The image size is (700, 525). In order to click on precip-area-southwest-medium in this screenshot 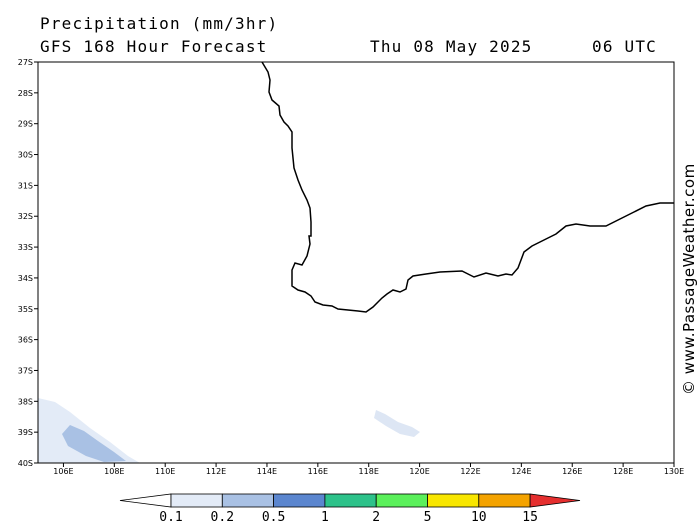, I will do `click(94, 443)`.